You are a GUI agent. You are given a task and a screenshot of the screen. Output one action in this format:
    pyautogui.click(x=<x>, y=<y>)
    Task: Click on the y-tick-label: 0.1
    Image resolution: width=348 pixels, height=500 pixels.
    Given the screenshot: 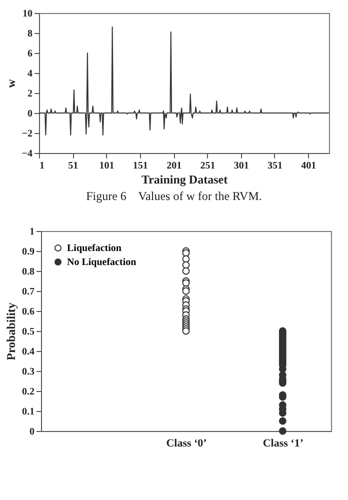 What is the action you would take?
    pyautogui.click(x=28, y=412)
    